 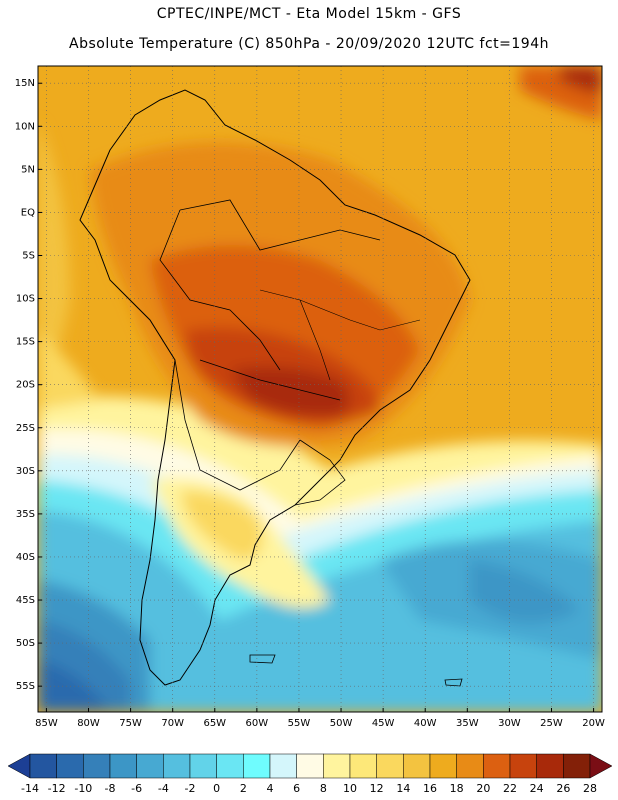 I want to click on lat-tick-label: 25S, so click(x=25, y=428).